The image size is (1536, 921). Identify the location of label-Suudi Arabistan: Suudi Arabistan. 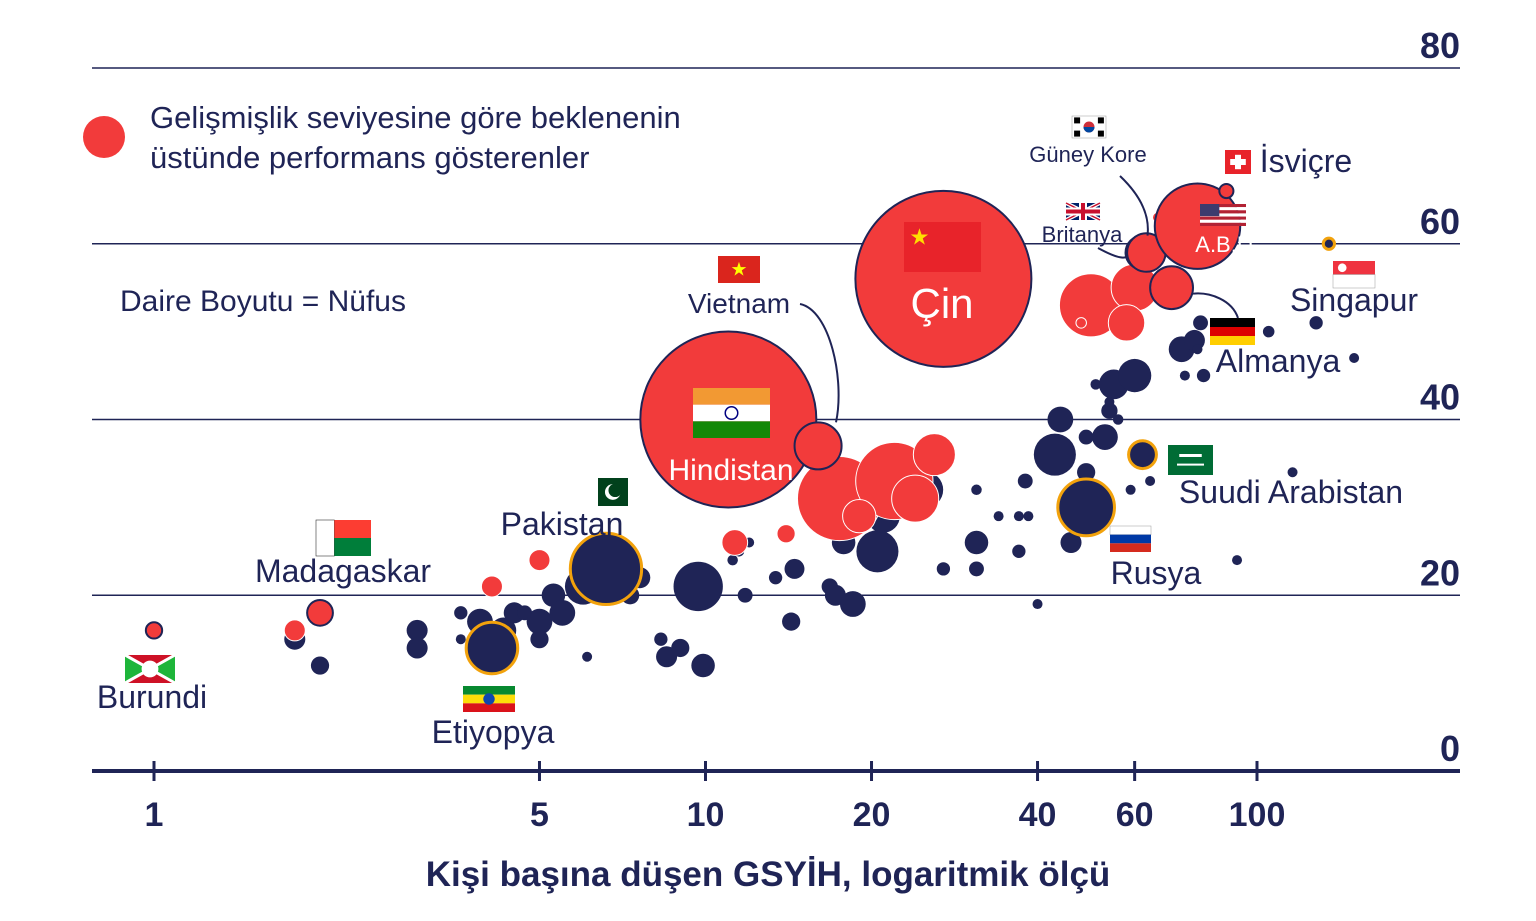
(1291, 492).